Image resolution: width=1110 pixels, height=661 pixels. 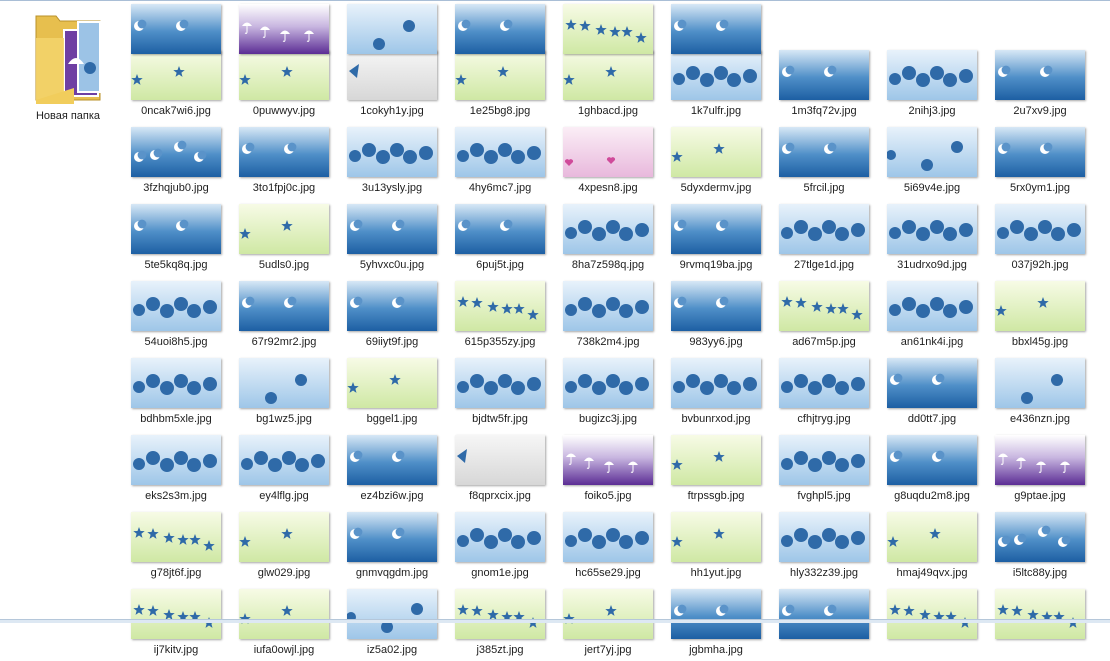 I want to click on file-item: foiko5.jpg, so click(x=608, y=469).